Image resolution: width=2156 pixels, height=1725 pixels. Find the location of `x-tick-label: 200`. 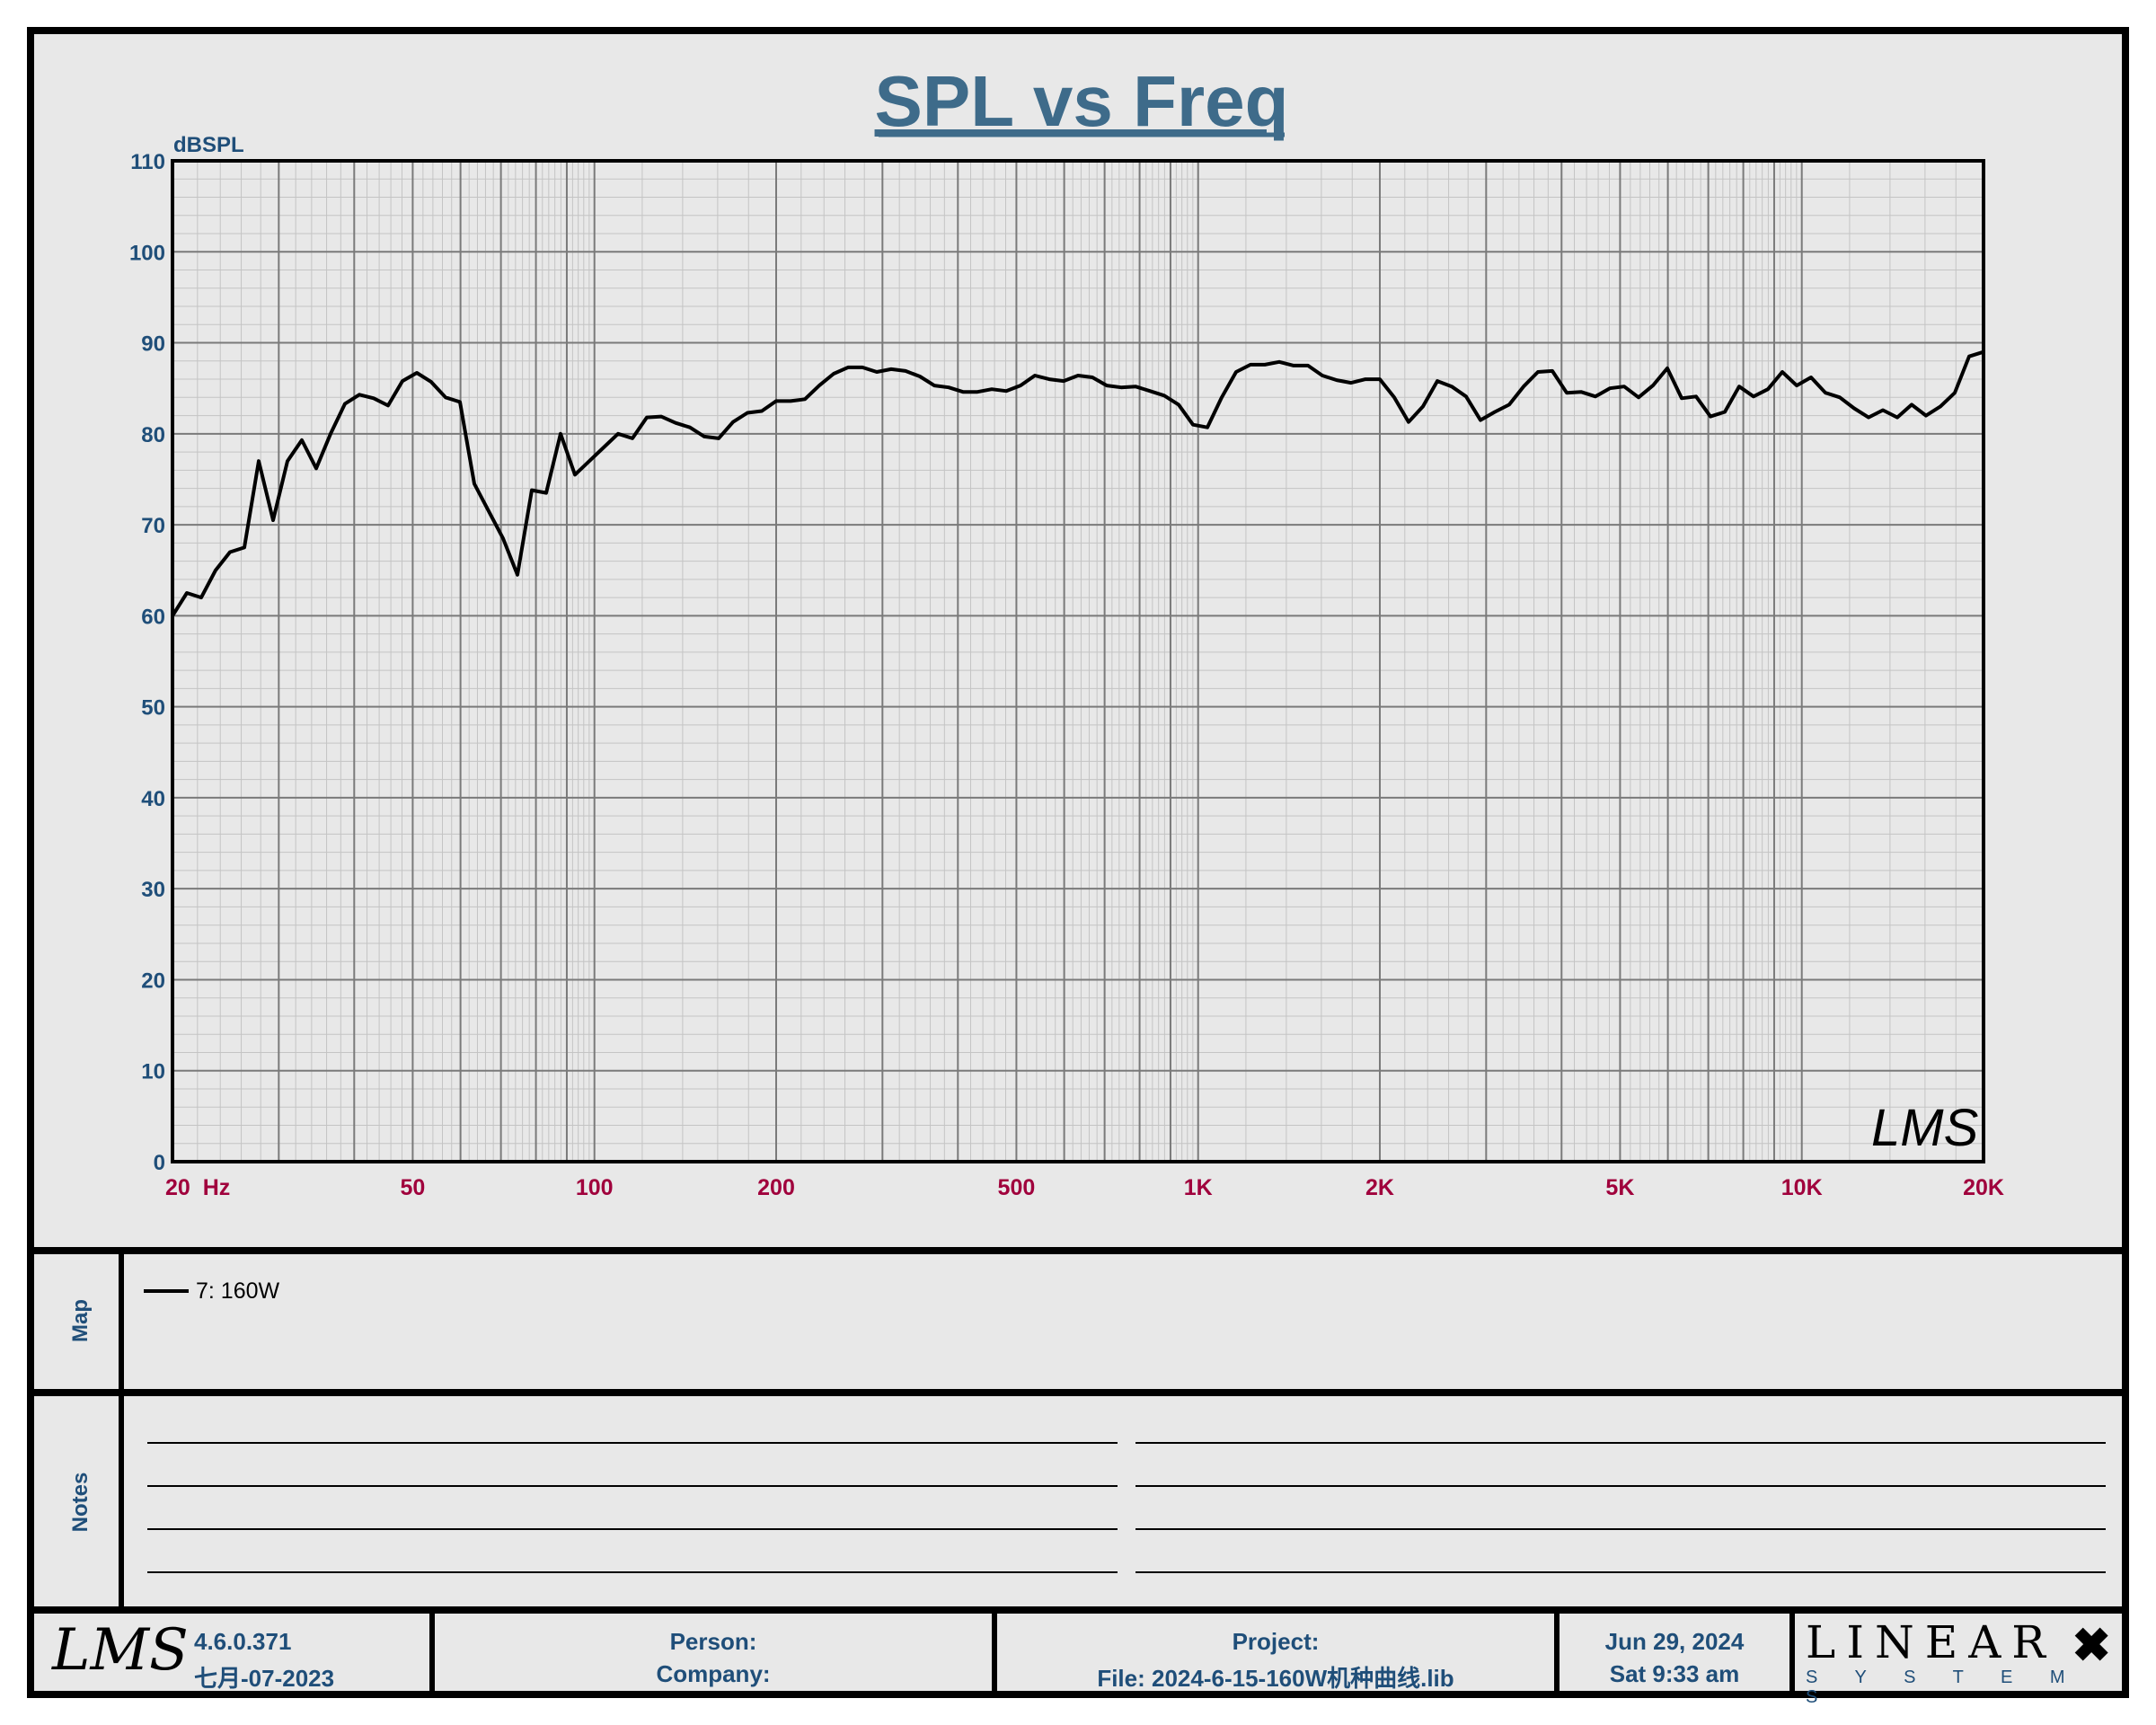

x-tick-label: 200 is located at coordinates (776, 1188).